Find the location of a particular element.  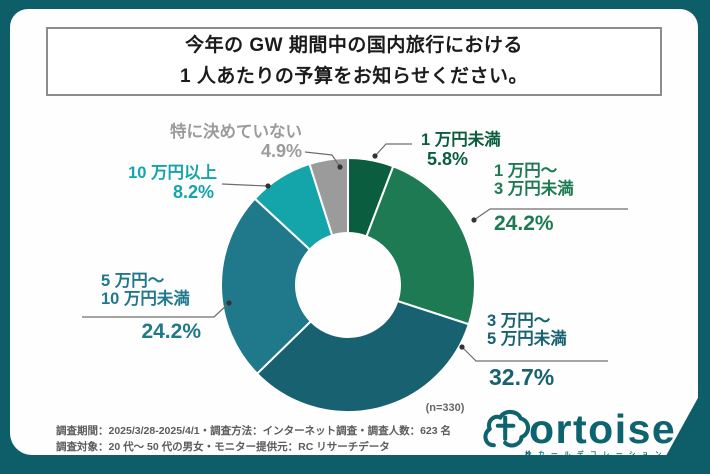

leader-dot-10man-over is located at coordinates (268, 186).